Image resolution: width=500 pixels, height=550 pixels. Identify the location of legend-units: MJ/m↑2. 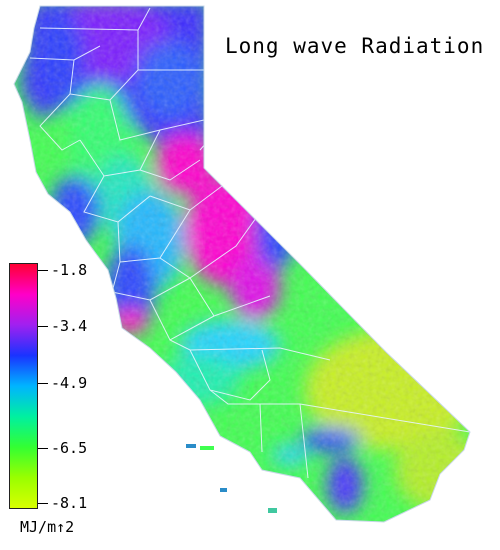
(47, 527).